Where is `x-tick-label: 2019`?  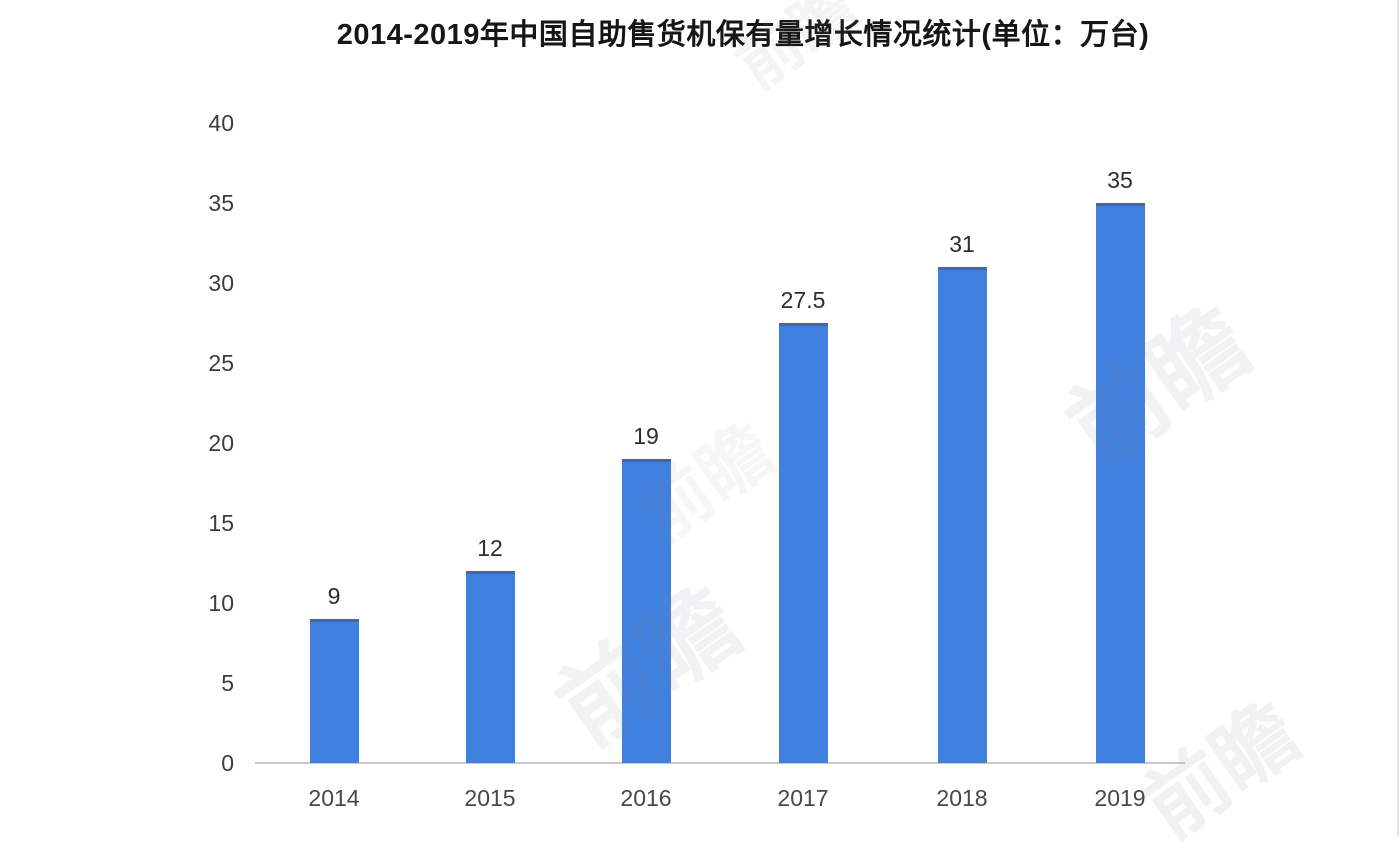
x-tick-label: 2019 is located at coordinates (1120, 798).